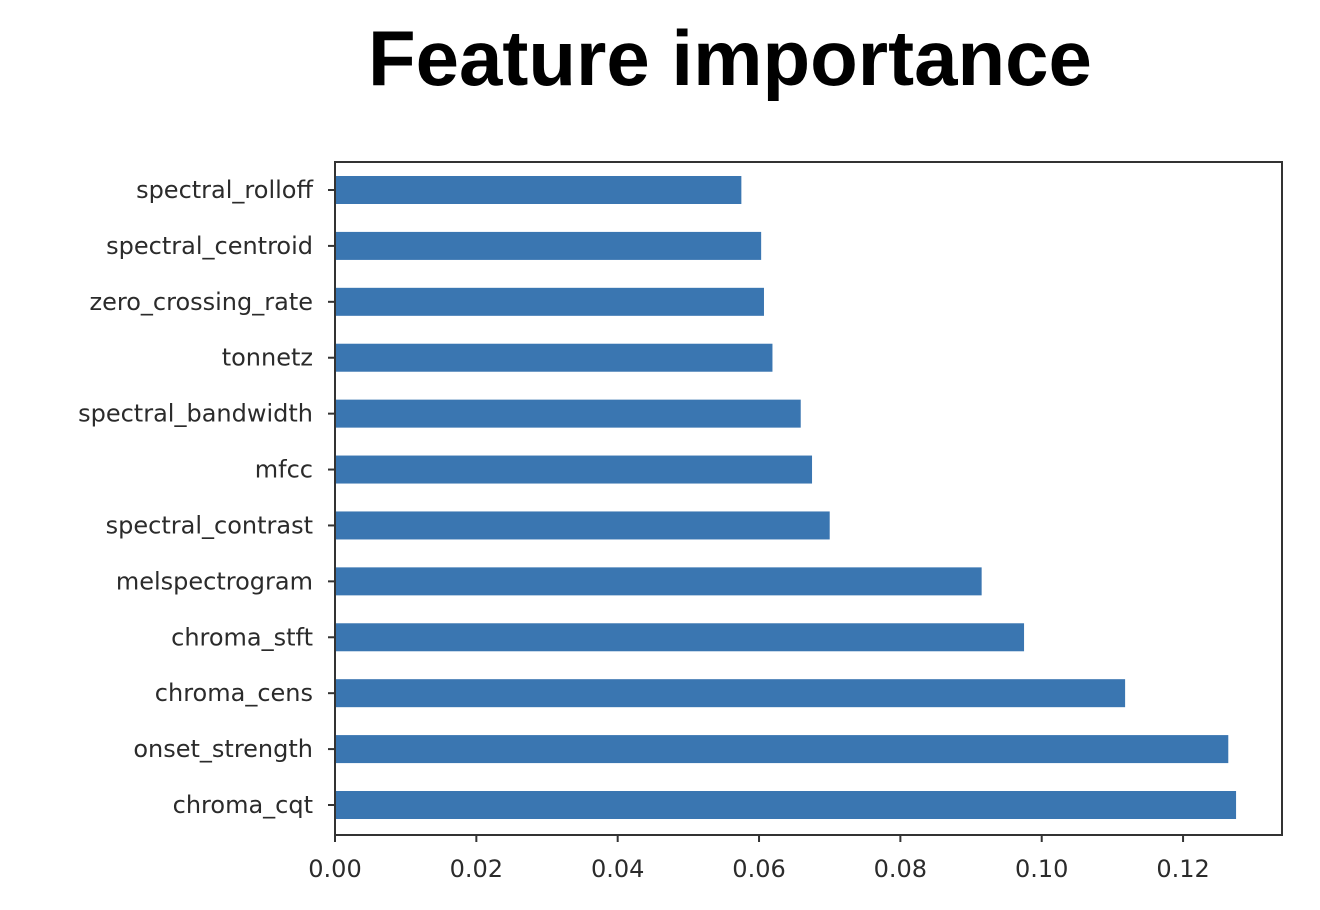  I want to click on bar-melspectrogram, so click(658, 581).